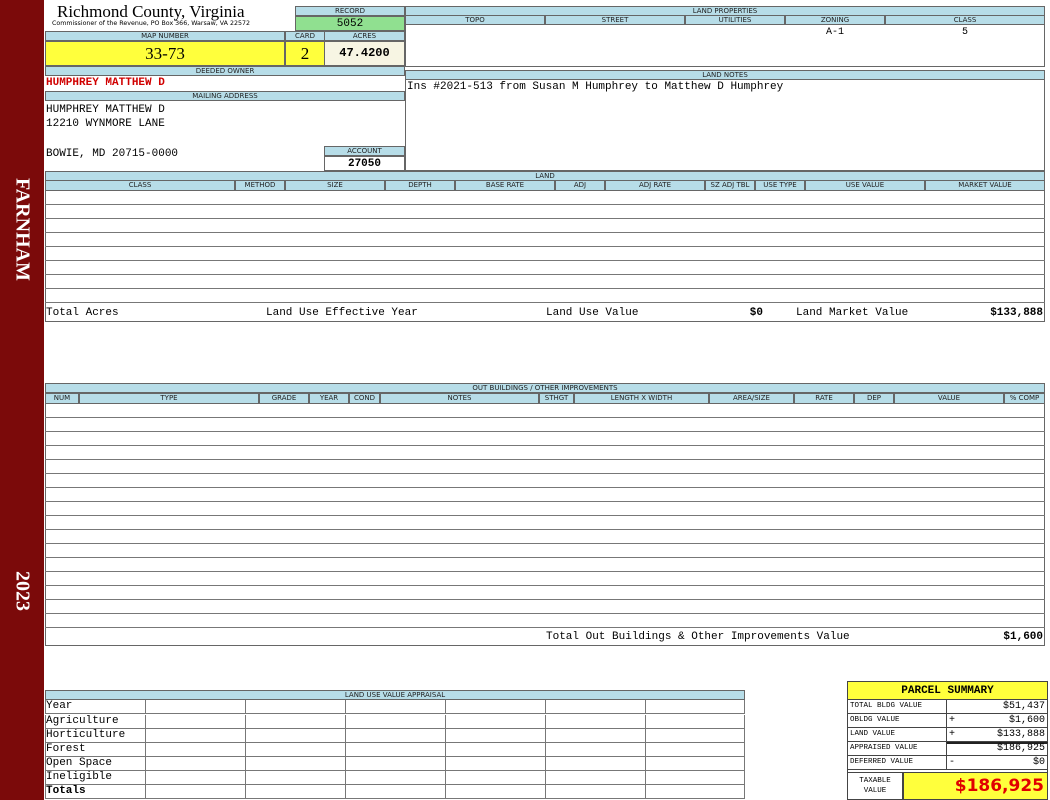 The image size is (1050, 800). Describe the element at coordinates (342, 313) in the screenshot. I see `effective-year: Land Use Effective Year` at that location.